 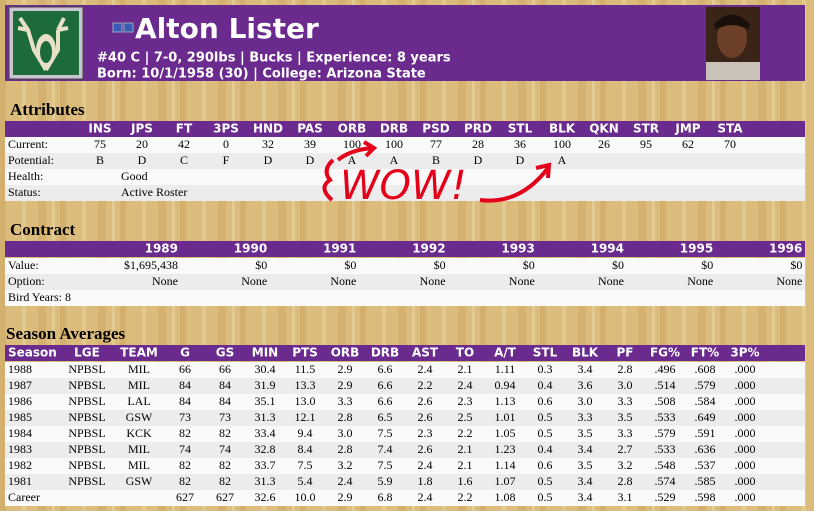 What do you see at coordinates (265, 417) in the screenshot?
I see `cell: 31.3` at bounding box center [265, 417].